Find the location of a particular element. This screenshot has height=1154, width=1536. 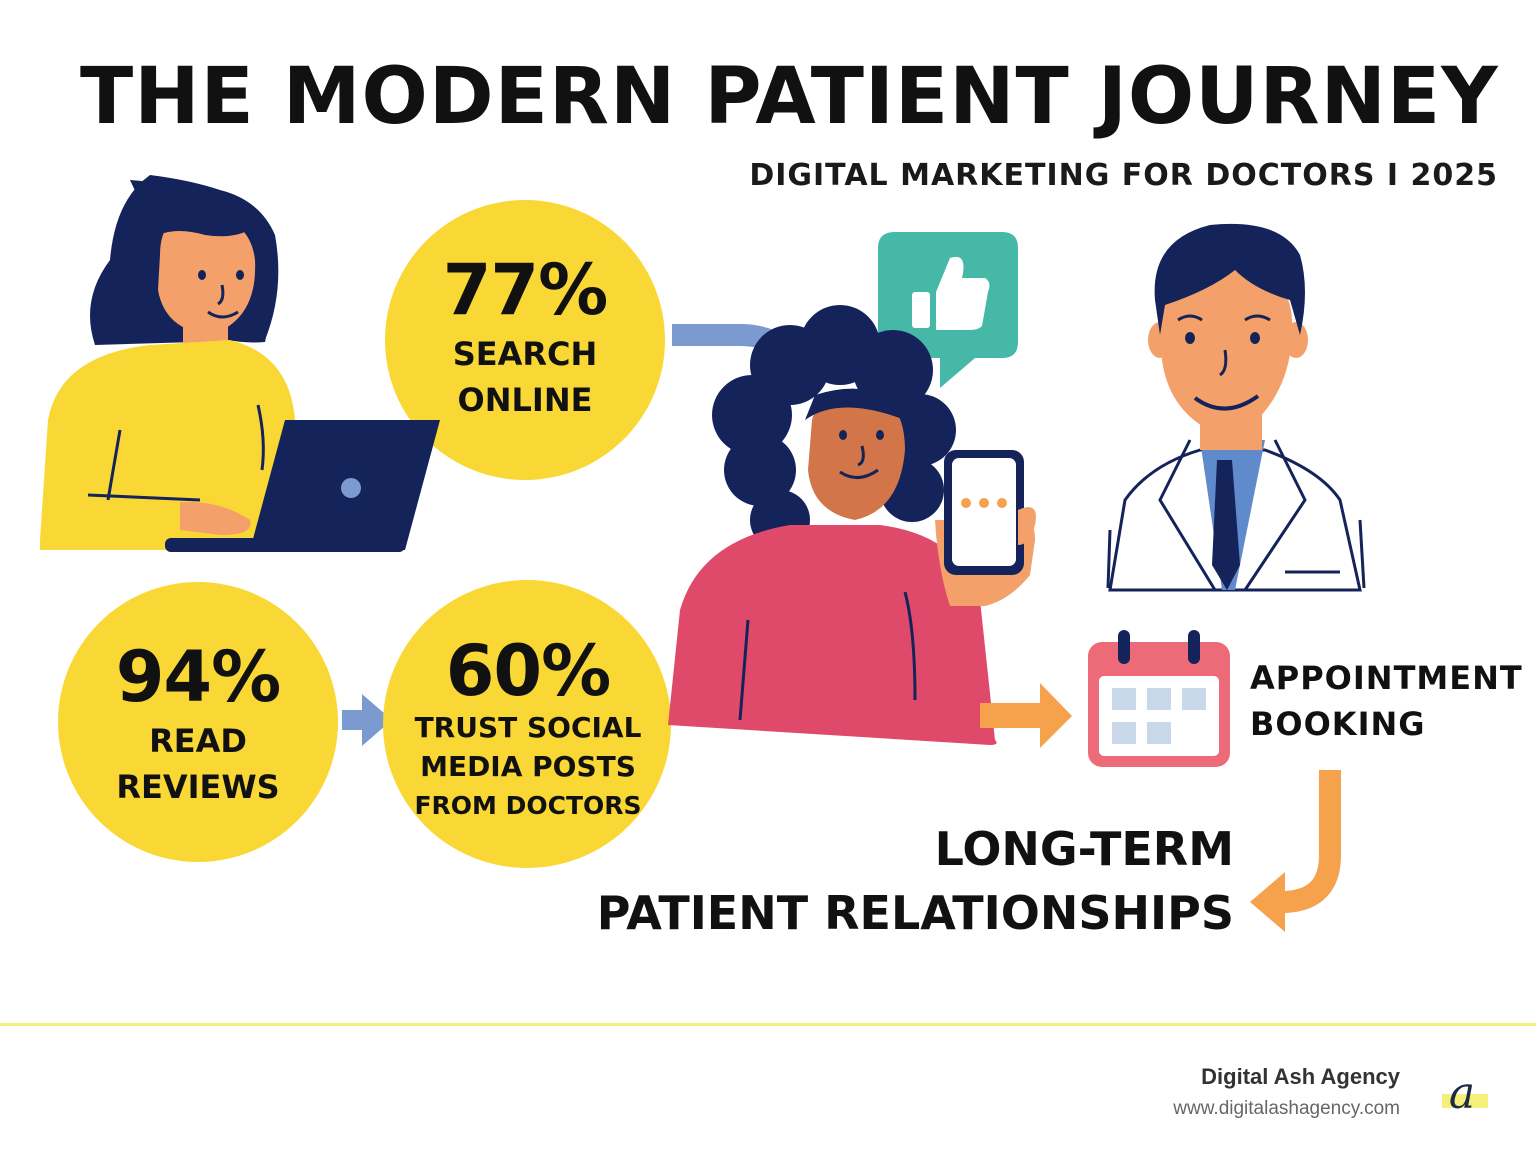

logo-letter: a is located at coordinates (1462, 1093).